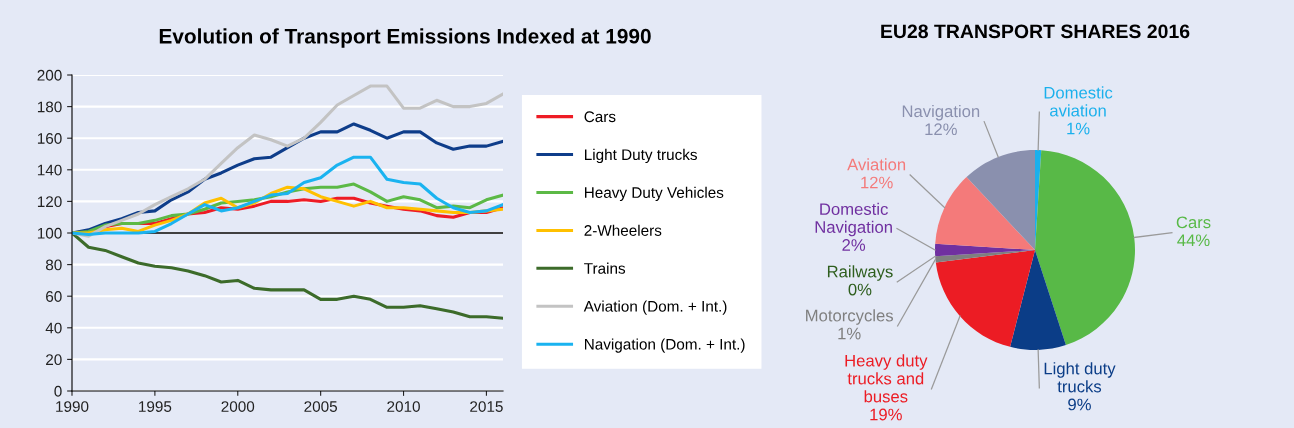 Image resolution: width=1294 pixels, height=428 pixels. Describe the element at coordinates (1035, 31) in the screenshot. I see `chart-title: EU28 TRANSPORT SHARES 2016` at that location.